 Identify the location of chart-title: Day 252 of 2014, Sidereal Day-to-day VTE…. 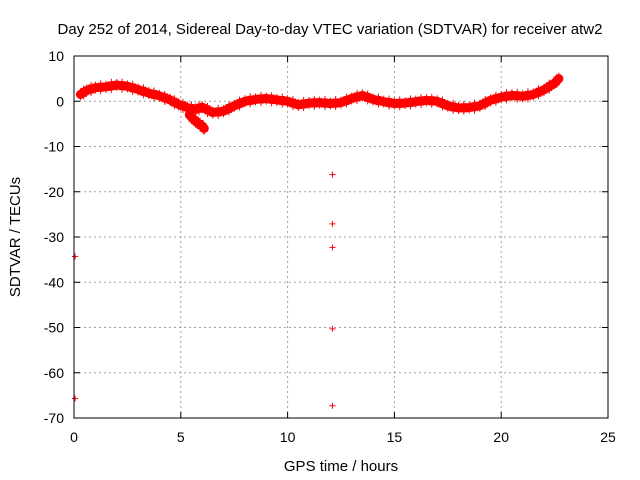
(330, 29).